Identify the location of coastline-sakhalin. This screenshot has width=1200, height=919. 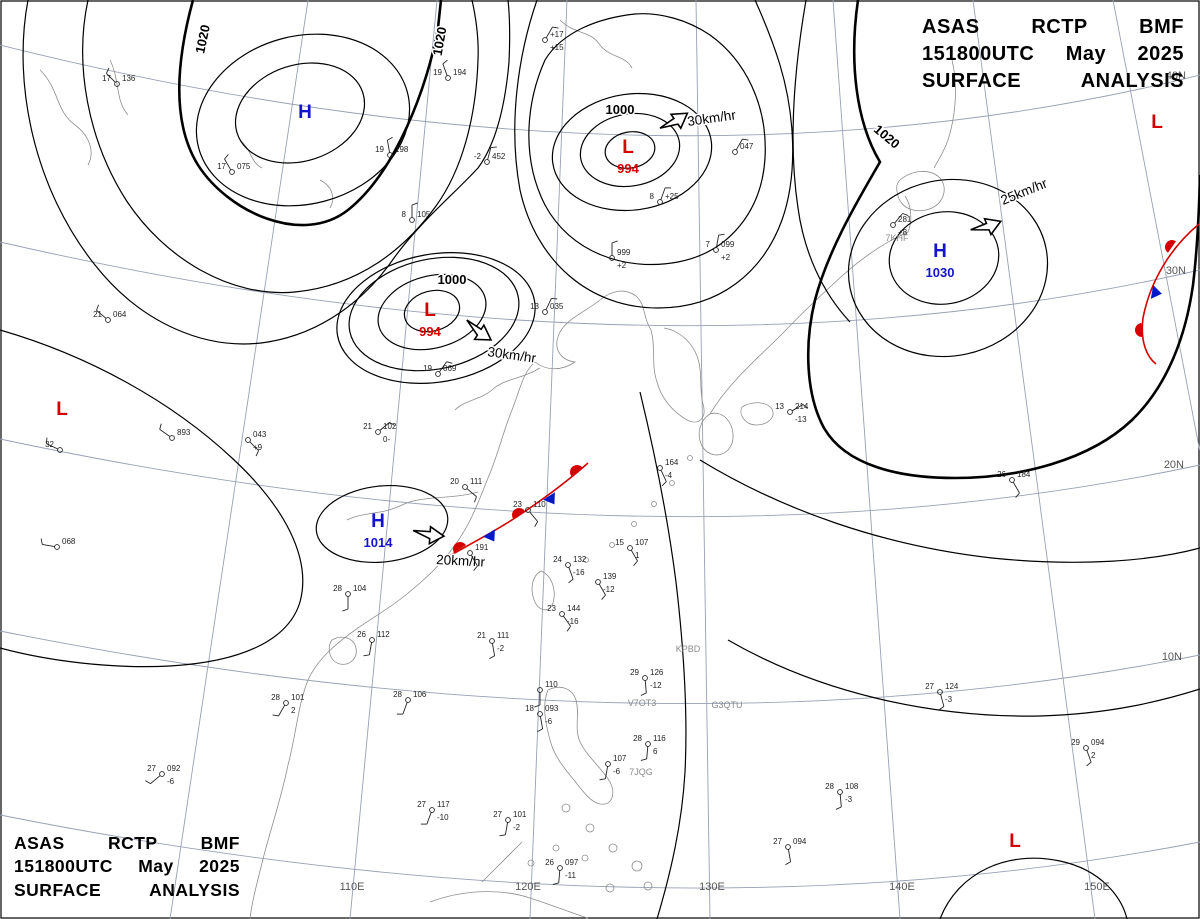
(944, 114).